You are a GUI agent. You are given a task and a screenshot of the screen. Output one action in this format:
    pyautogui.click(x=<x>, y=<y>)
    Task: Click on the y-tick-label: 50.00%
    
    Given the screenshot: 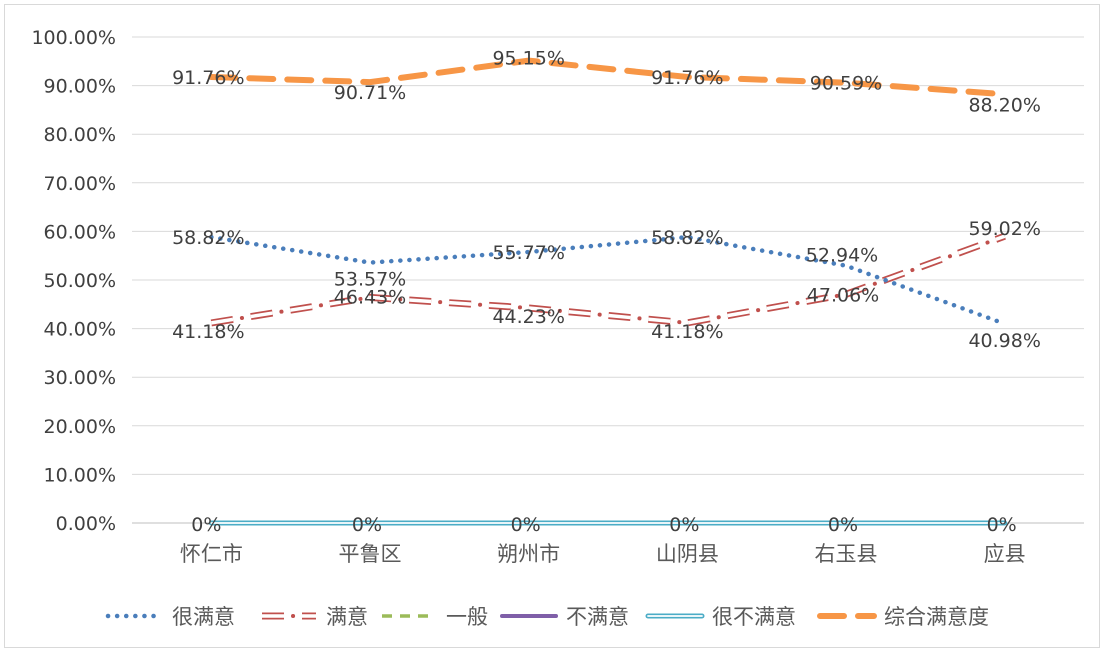 What is the action you would take?
    pyautogui.click(x=80, y=281)
    